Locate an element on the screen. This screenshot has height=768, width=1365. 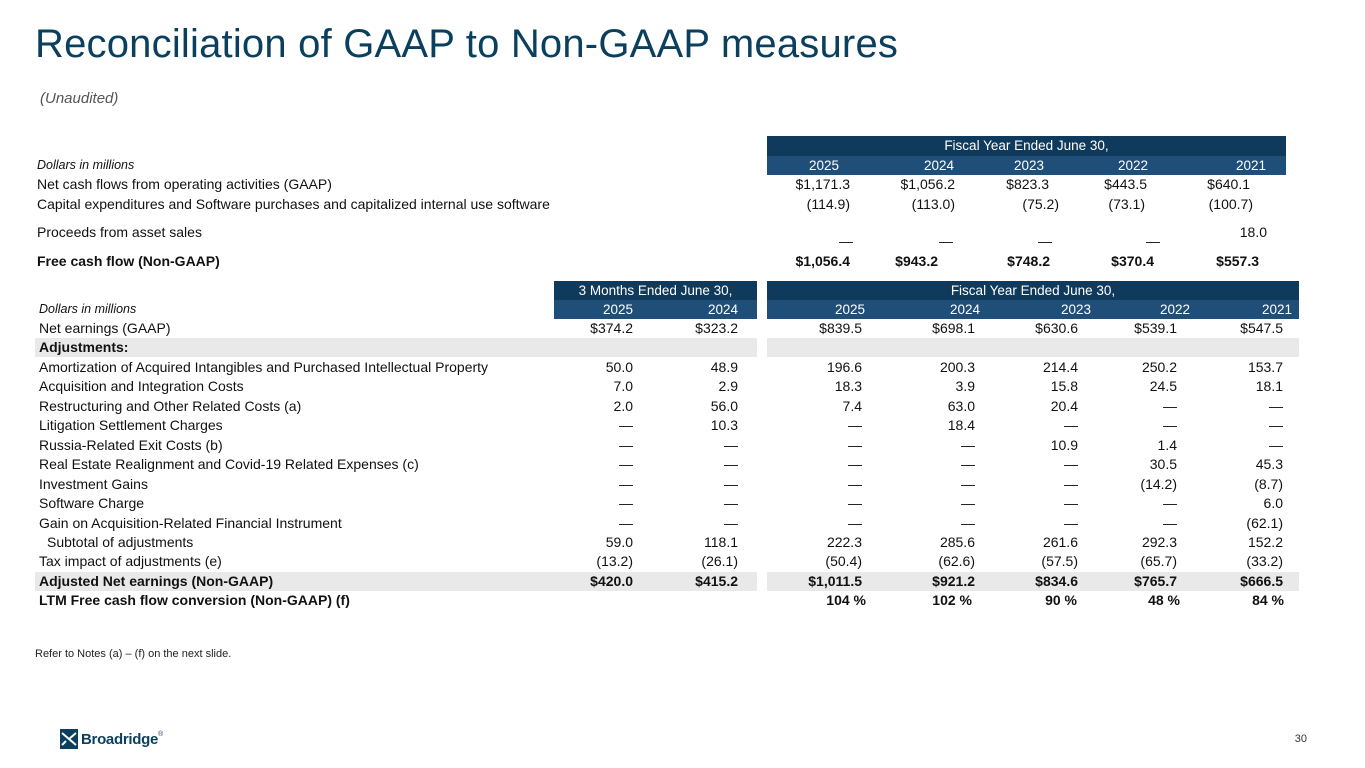
table2-cell: 102 % is located at coordinates (952, 600).